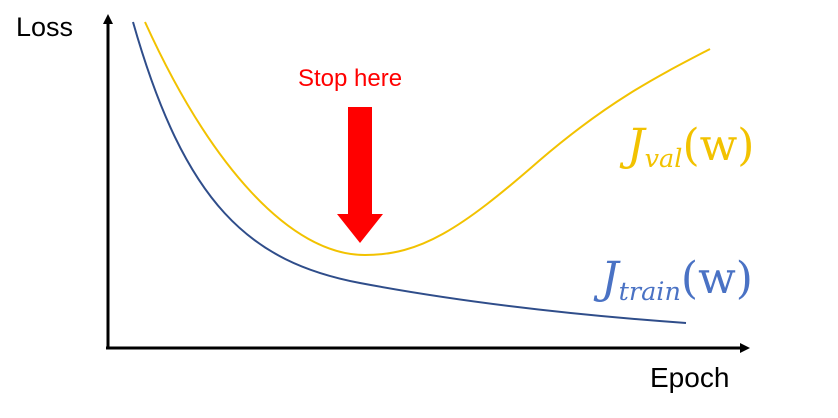 Image resolution: width=838 pixels, height=418 pixels. I want to click on train-label-arg: (w), so click(716, 278).